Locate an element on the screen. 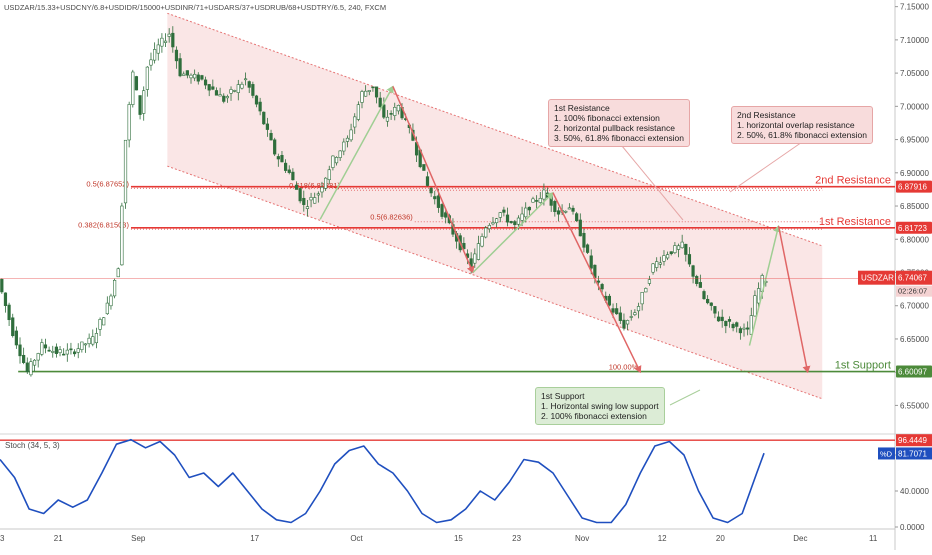  osc-series-tag: %D is located at coordinates (886, 453).